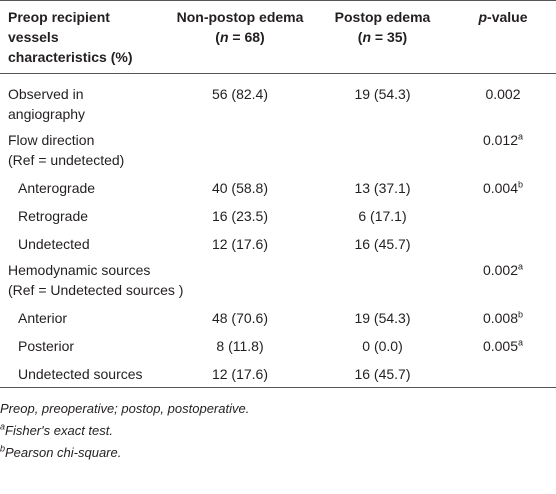  I want to click on value-cell: 40 (58.8), so click(240, 187).